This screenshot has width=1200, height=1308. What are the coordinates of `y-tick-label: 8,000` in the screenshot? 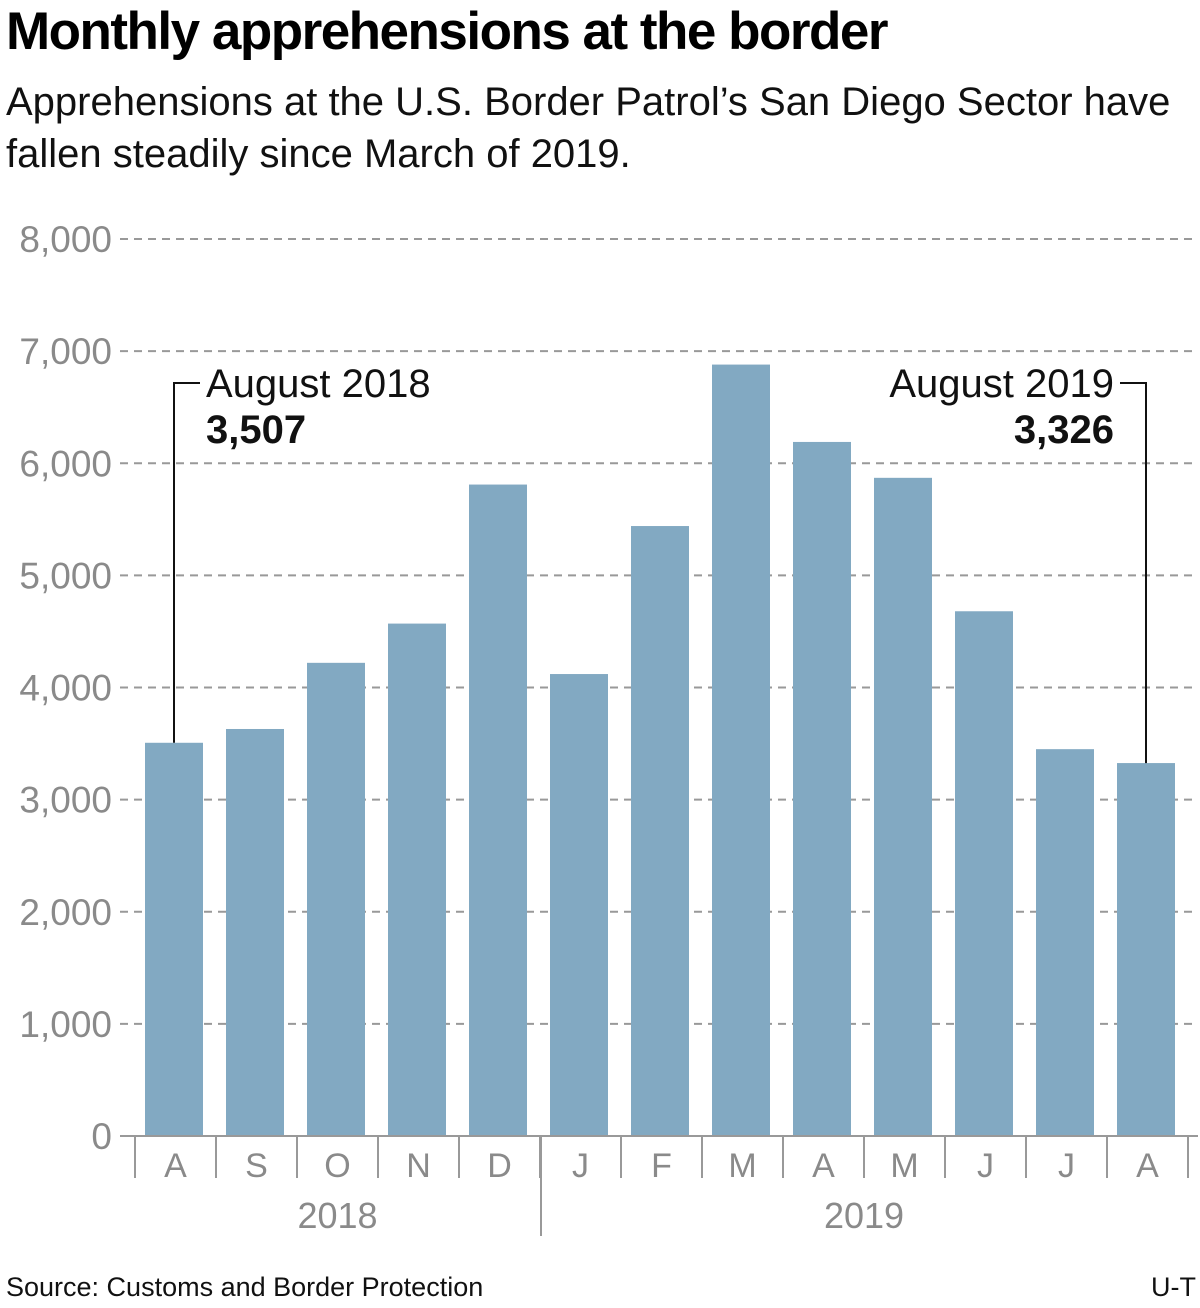 It's located at (65, 239).